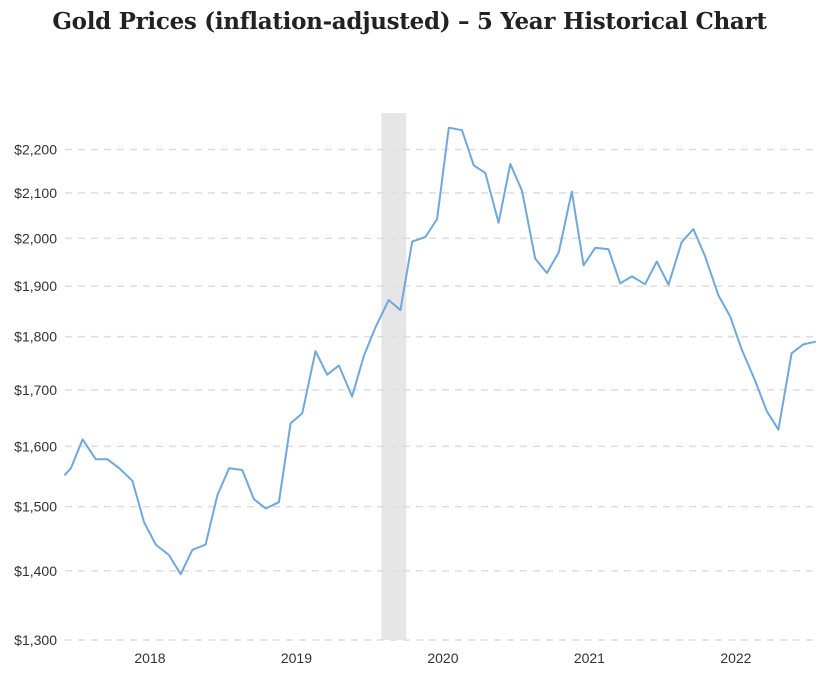 Image resolution: width=819 pixels, height=673 pixels. I want to click on y-tick-label-1700: $1,700, so click(35, 390).